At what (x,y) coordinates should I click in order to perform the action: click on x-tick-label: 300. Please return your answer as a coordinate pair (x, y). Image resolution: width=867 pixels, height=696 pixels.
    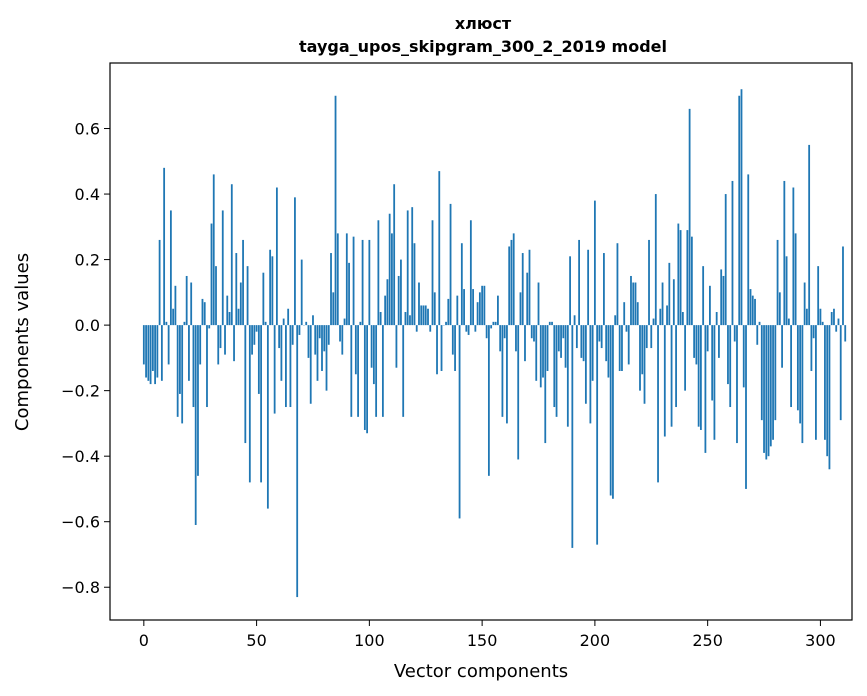
    Looking at the image, I should click on (820, 640).